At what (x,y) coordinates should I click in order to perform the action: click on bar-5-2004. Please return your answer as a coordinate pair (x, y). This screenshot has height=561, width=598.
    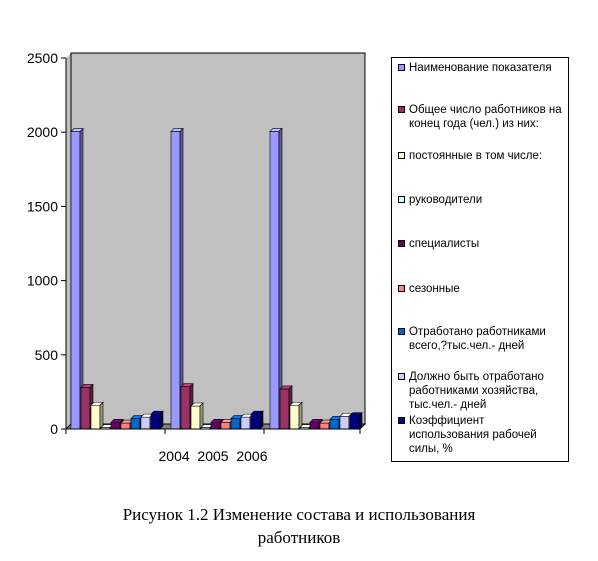
    Looking at the image, I should click on (115, 426).